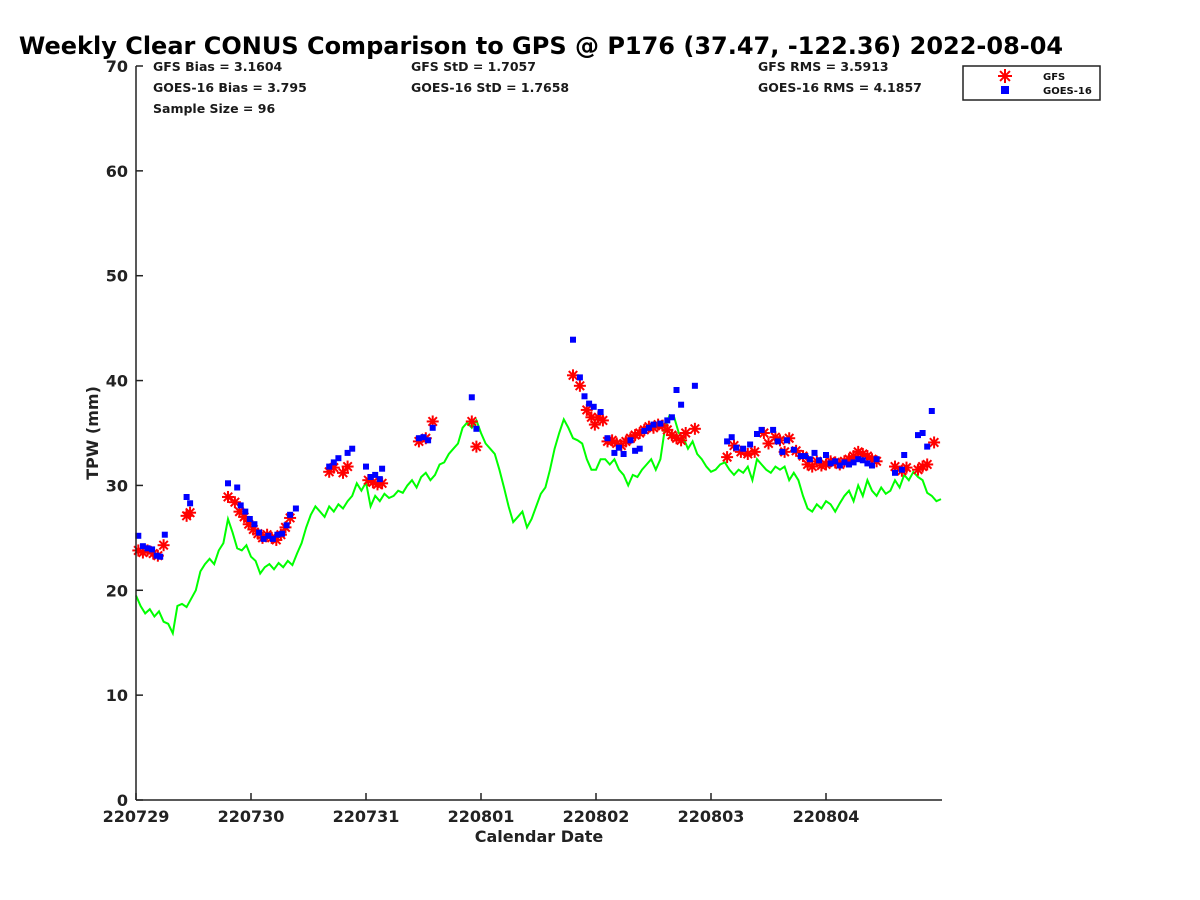  I want to click on legend: GFS GOES-16, so click(1031, 83).